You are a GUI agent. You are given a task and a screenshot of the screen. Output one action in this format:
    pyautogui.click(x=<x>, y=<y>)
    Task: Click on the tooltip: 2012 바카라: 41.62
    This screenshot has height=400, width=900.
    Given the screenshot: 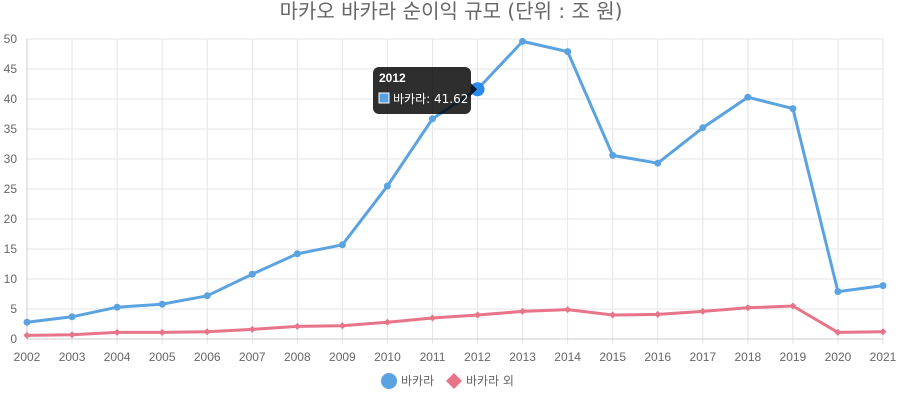 What is the action you would take?
    pyautogui.click(x=425, y=90)
    